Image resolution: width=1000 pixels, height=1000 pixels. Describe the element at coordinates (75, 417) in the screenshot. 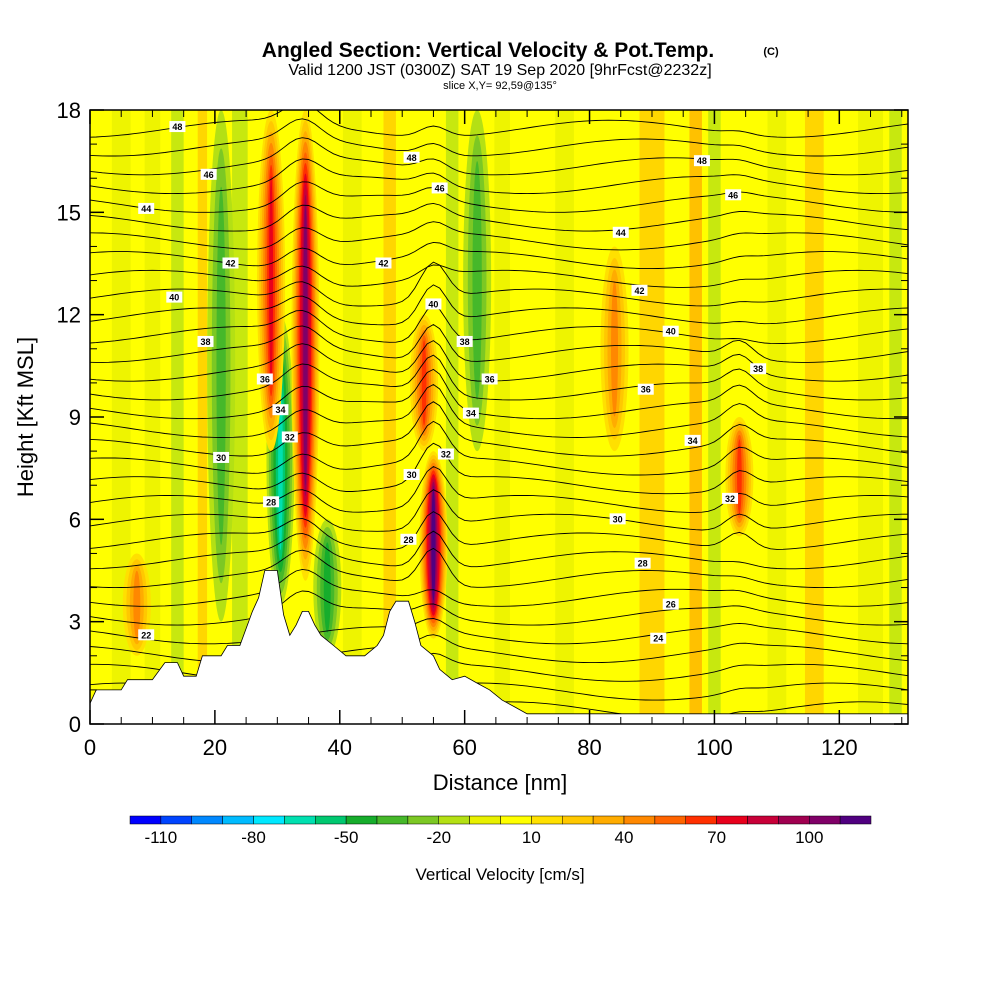

I see `y-tick-label: 9` at that location.